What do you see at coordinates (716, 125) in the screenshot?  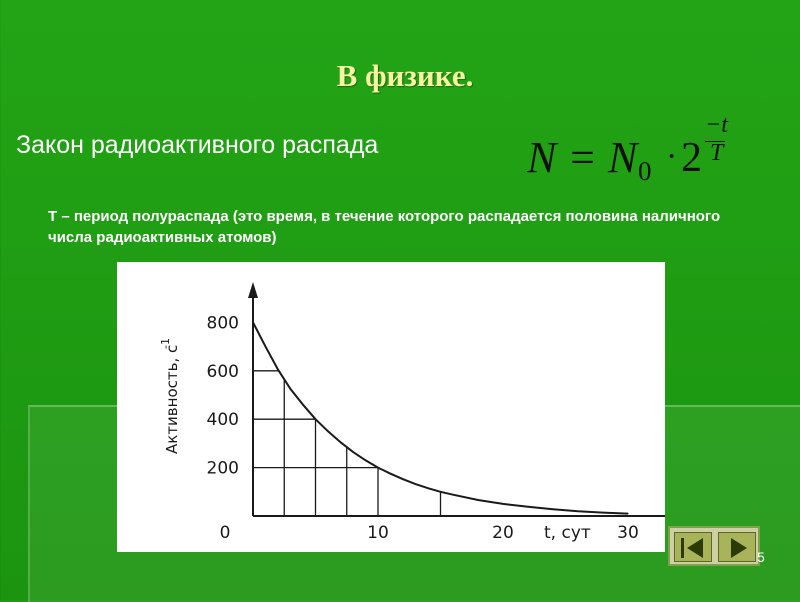 I see `formula-exponent-numerator: −t` at bounding box center [716, 125].